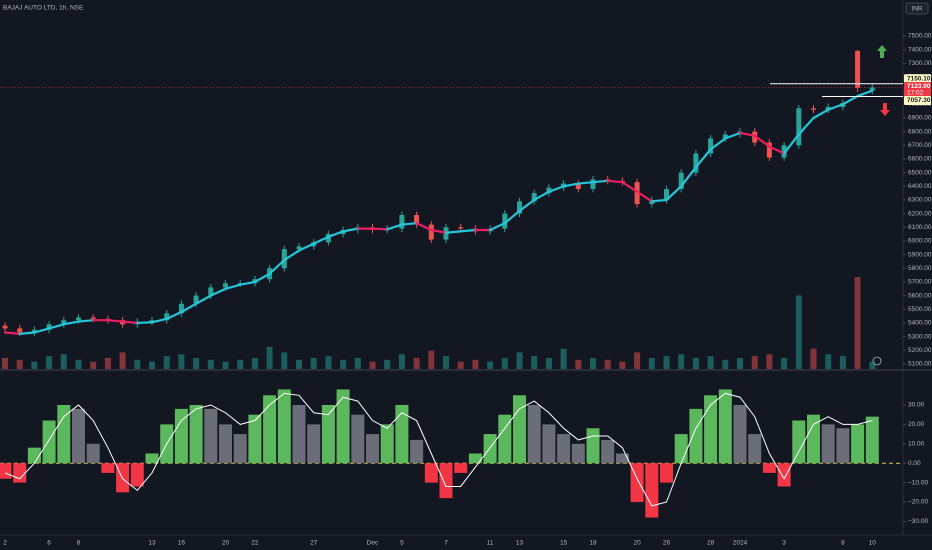 The height and width of the screenshot is (550, 932). I want to click on settings-icon, so click(877, 361).